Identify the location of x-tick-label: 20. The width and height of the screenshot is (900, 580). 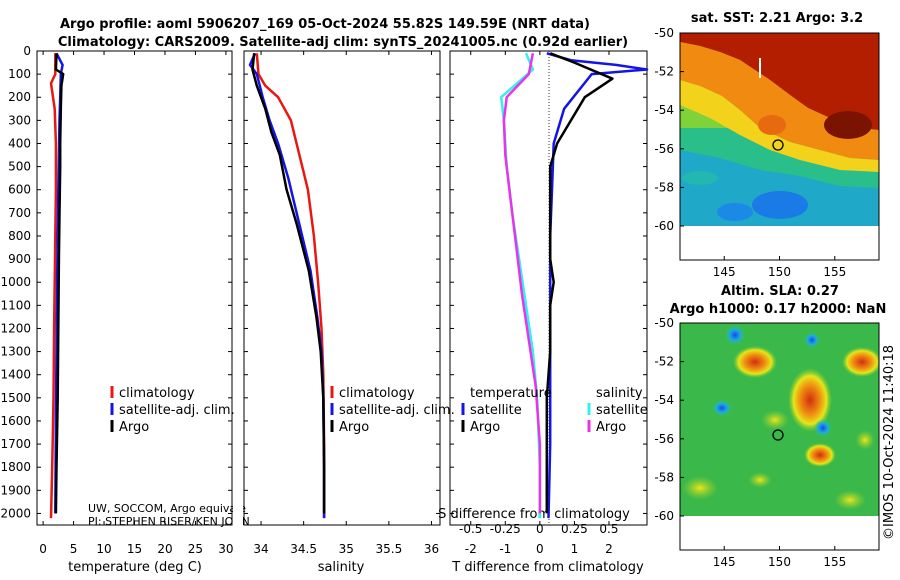
(164, 549).